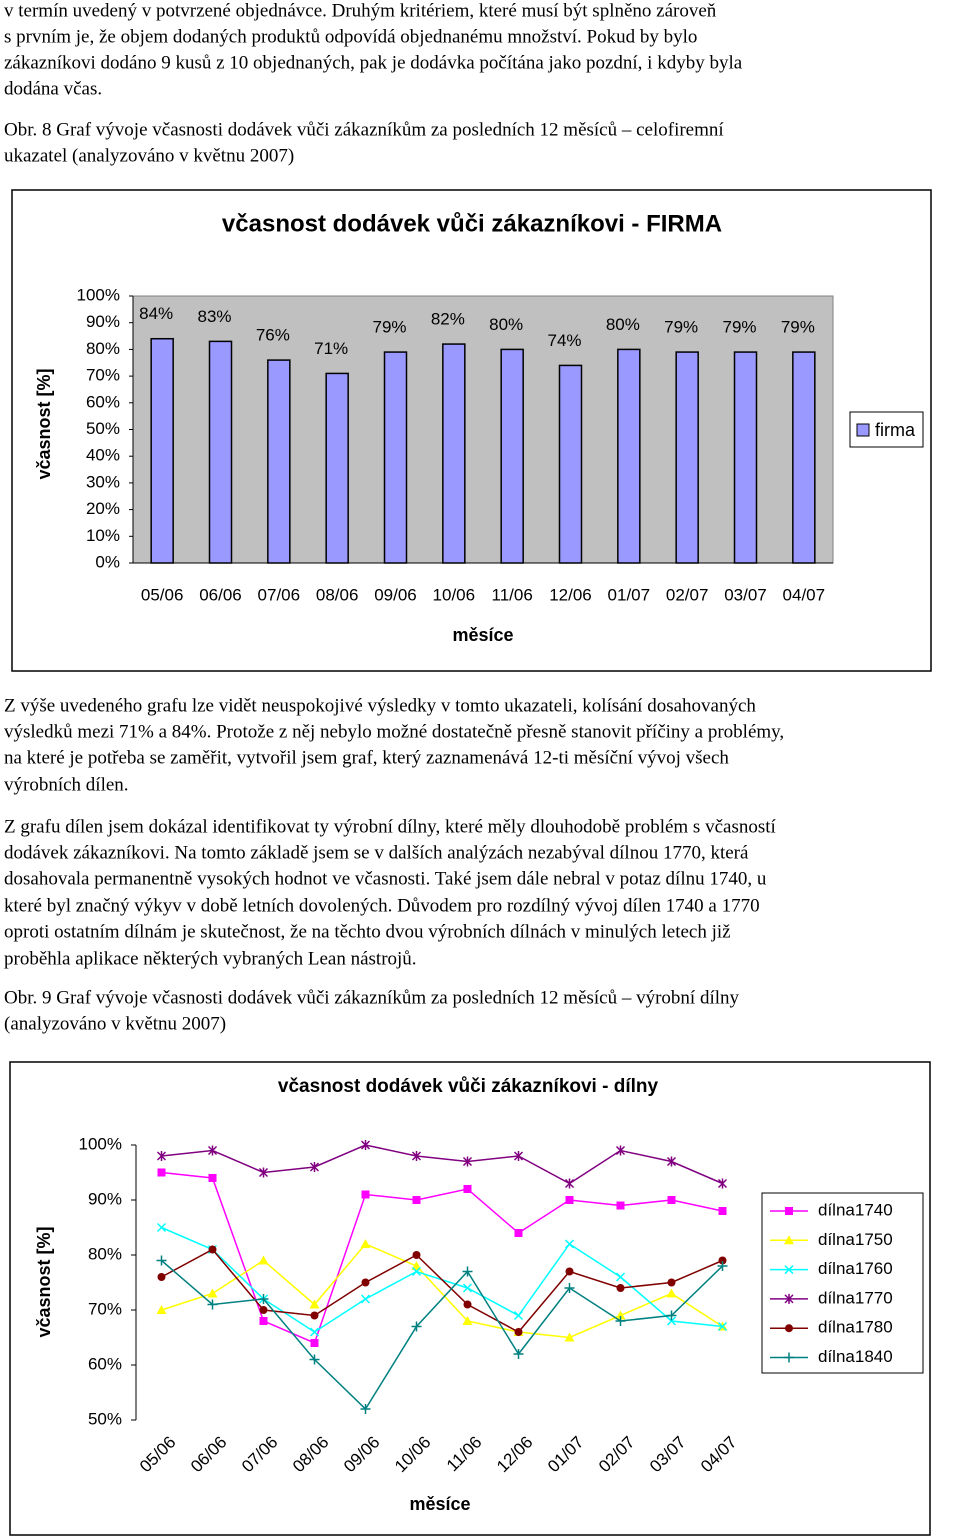 This screenshot has height=1539, width=960. I want to click on y-tick-label: 10%, so click(103, 535).